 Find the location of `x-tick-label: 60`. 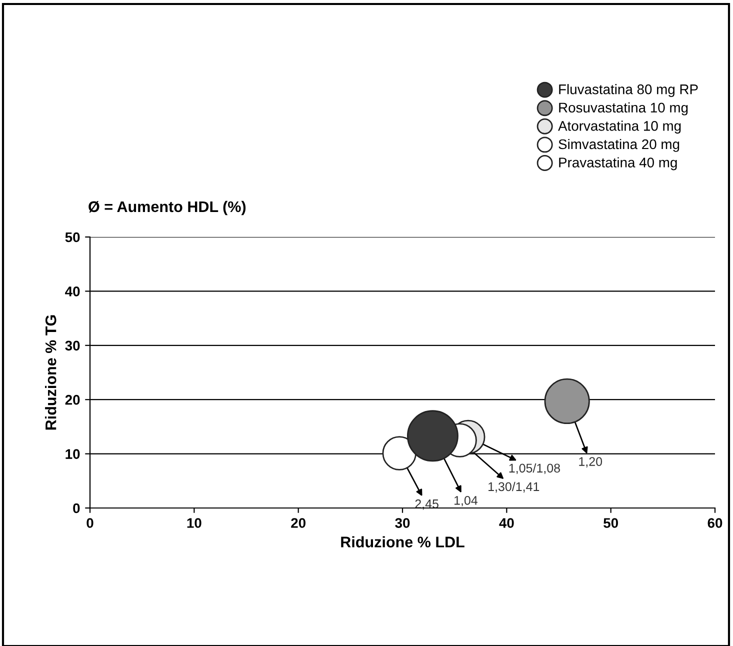

x-tick-label: 60 is located at coordinates (715, 523).